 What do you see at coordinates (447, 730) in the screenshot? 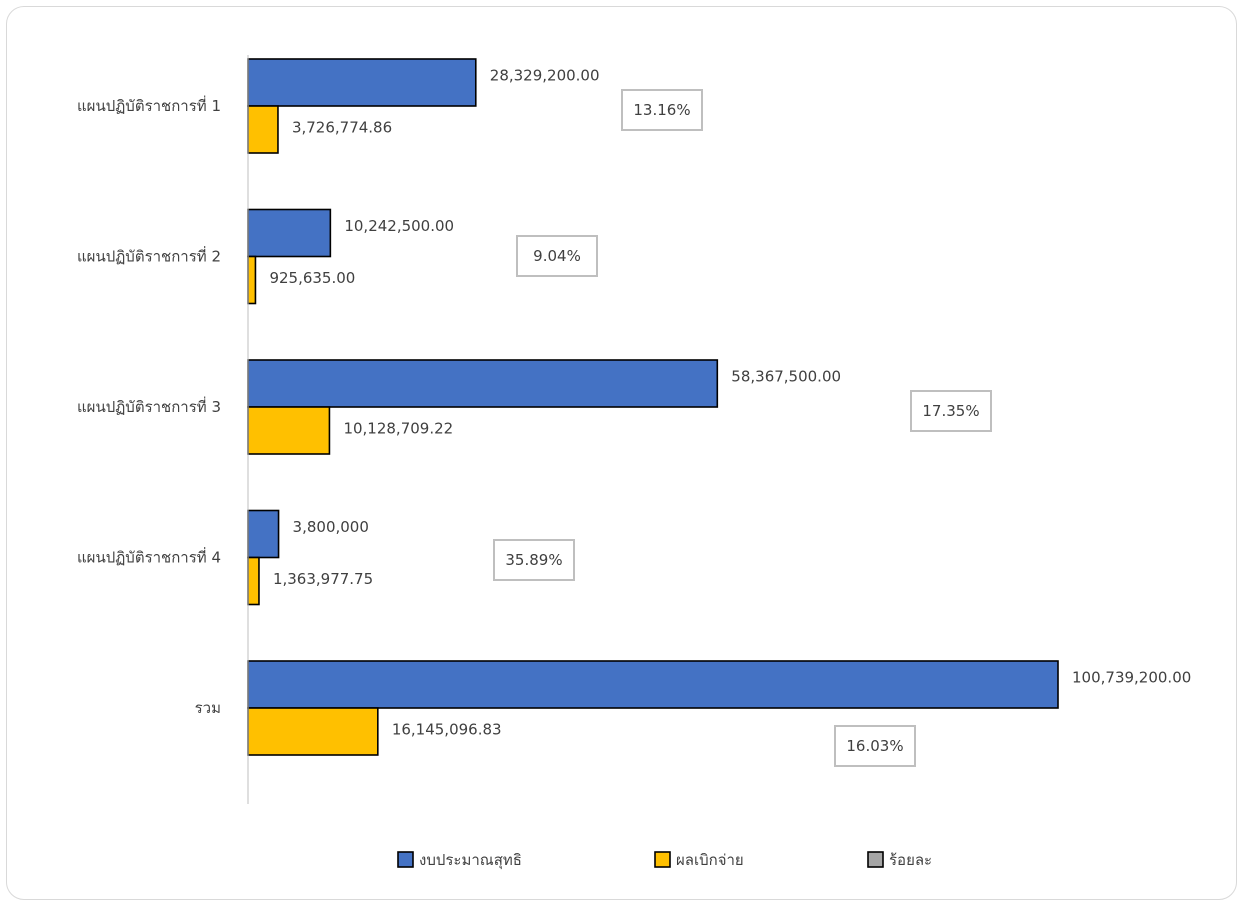
I see `data-label: 16,145,096.83` at bounding box center [447, 730].